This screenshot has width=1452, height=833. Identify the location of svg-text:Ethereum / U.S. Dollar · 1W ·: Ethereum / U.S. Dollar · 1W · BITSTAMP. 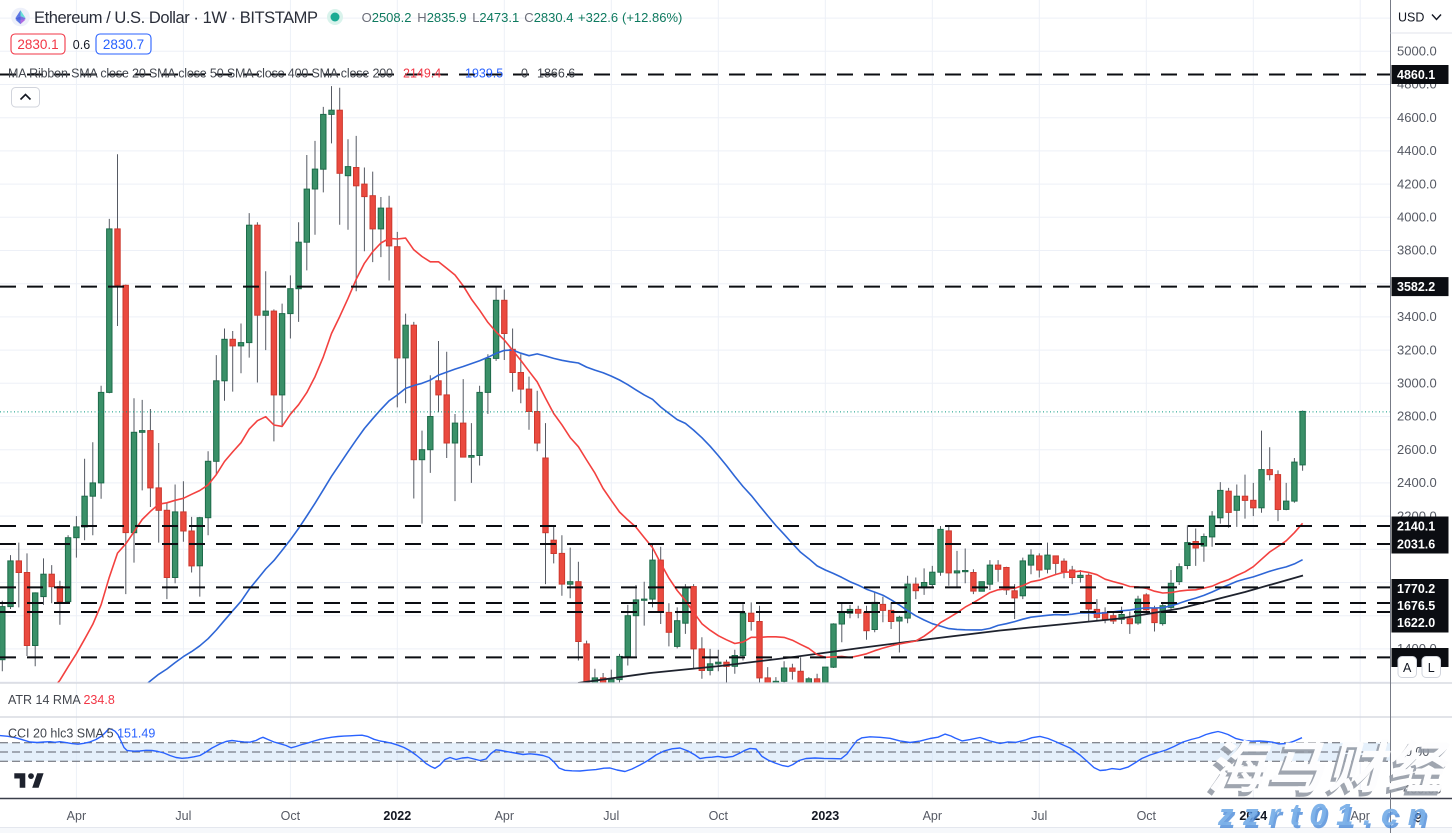
(176, 18).